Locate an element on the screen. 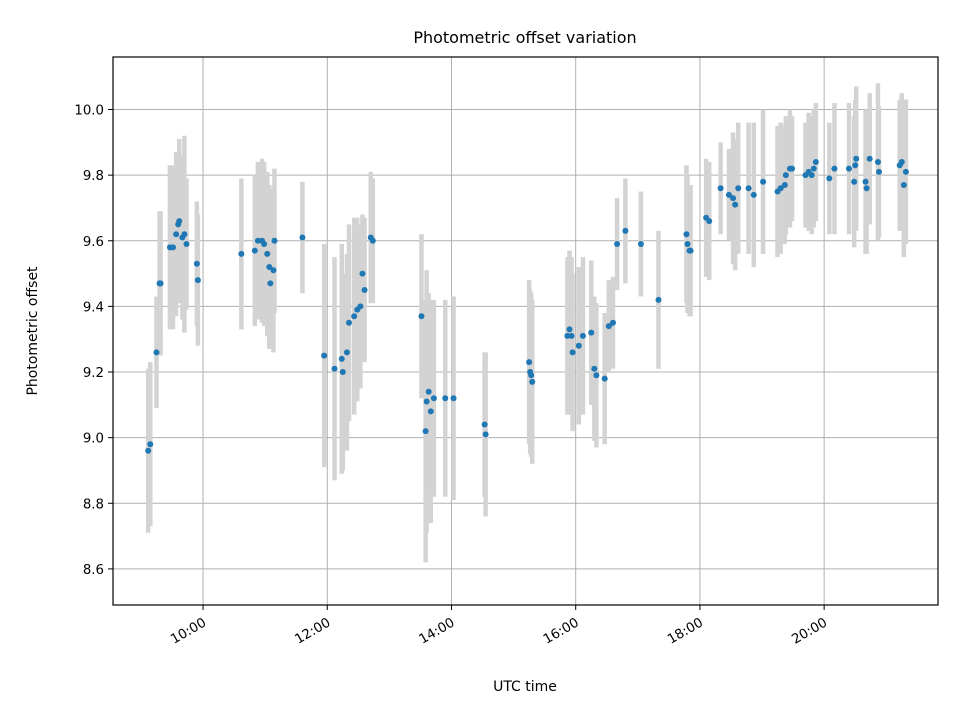  y-tick-label: 10.0 is located at coordinates (89, 111).